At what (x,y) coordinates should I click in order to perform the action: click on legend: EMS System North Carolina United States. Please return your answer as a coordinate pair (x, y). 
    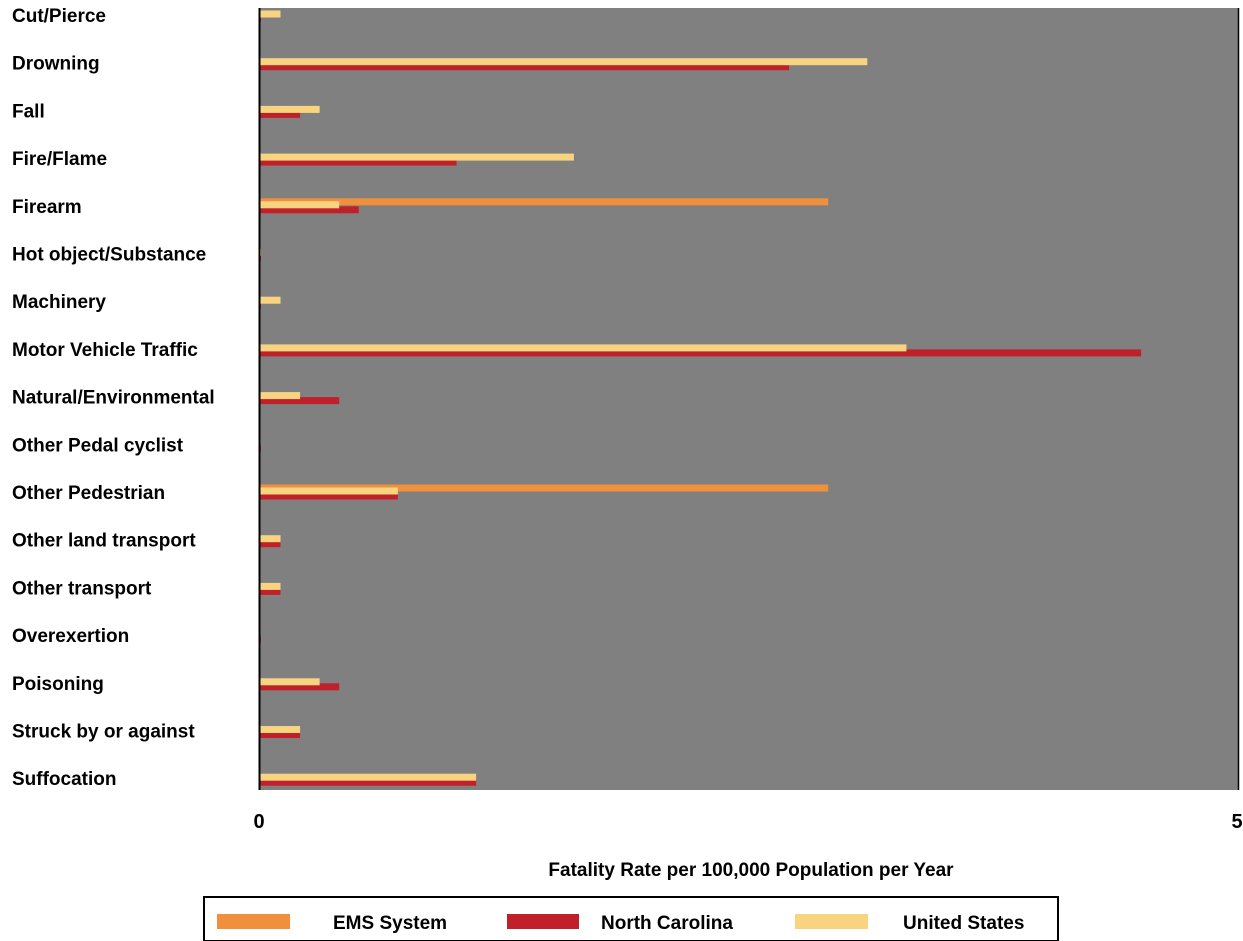
    Looking at the image, I should click on (631, 918).